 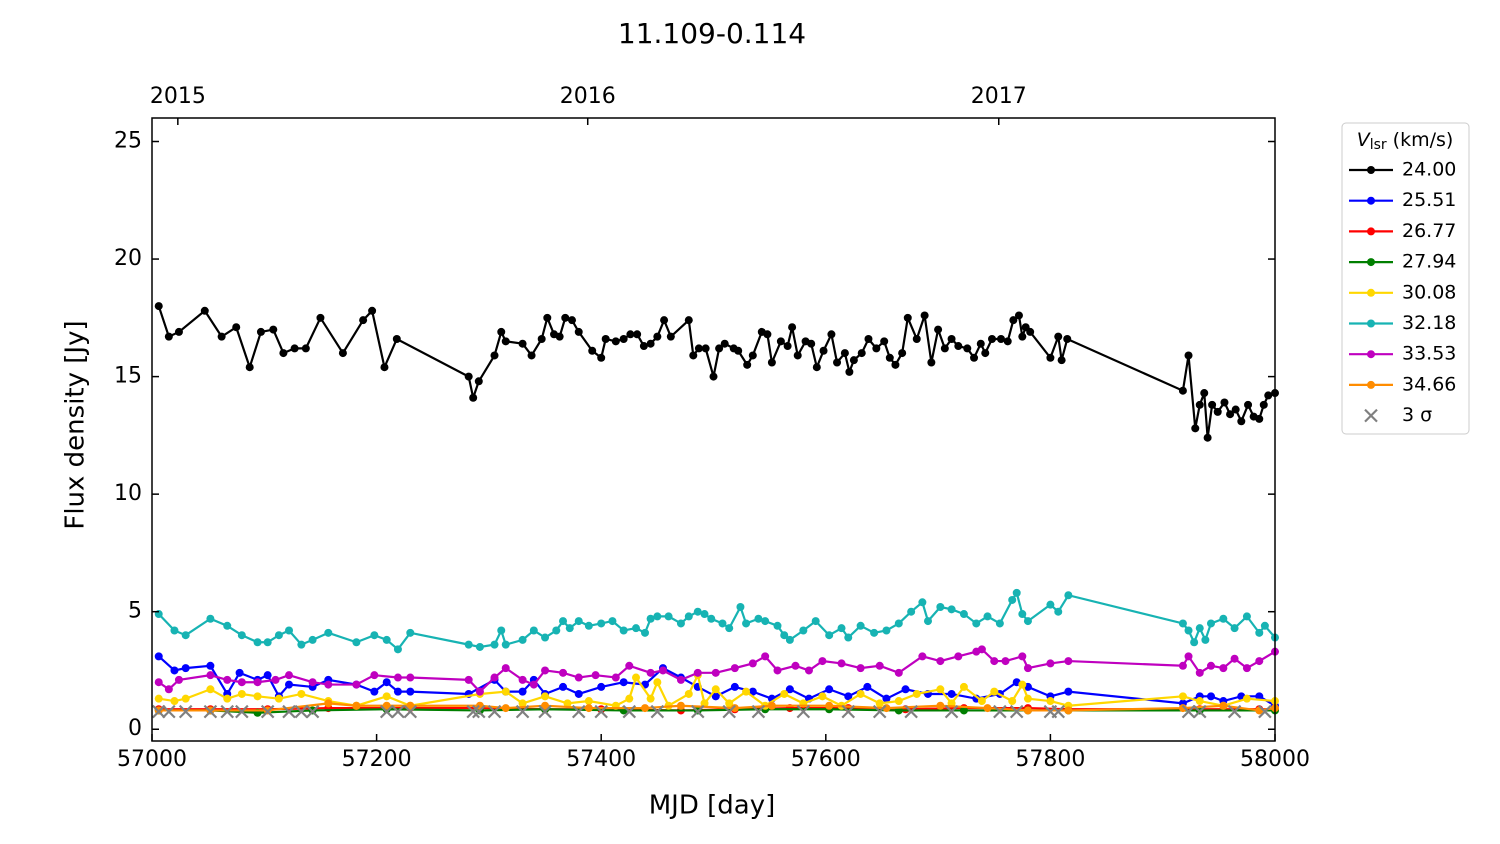 What do you see at coordinates (1429, 200) in the screenshot?
I see `legend-label: 25.51` at bounding box center [1429, 200].